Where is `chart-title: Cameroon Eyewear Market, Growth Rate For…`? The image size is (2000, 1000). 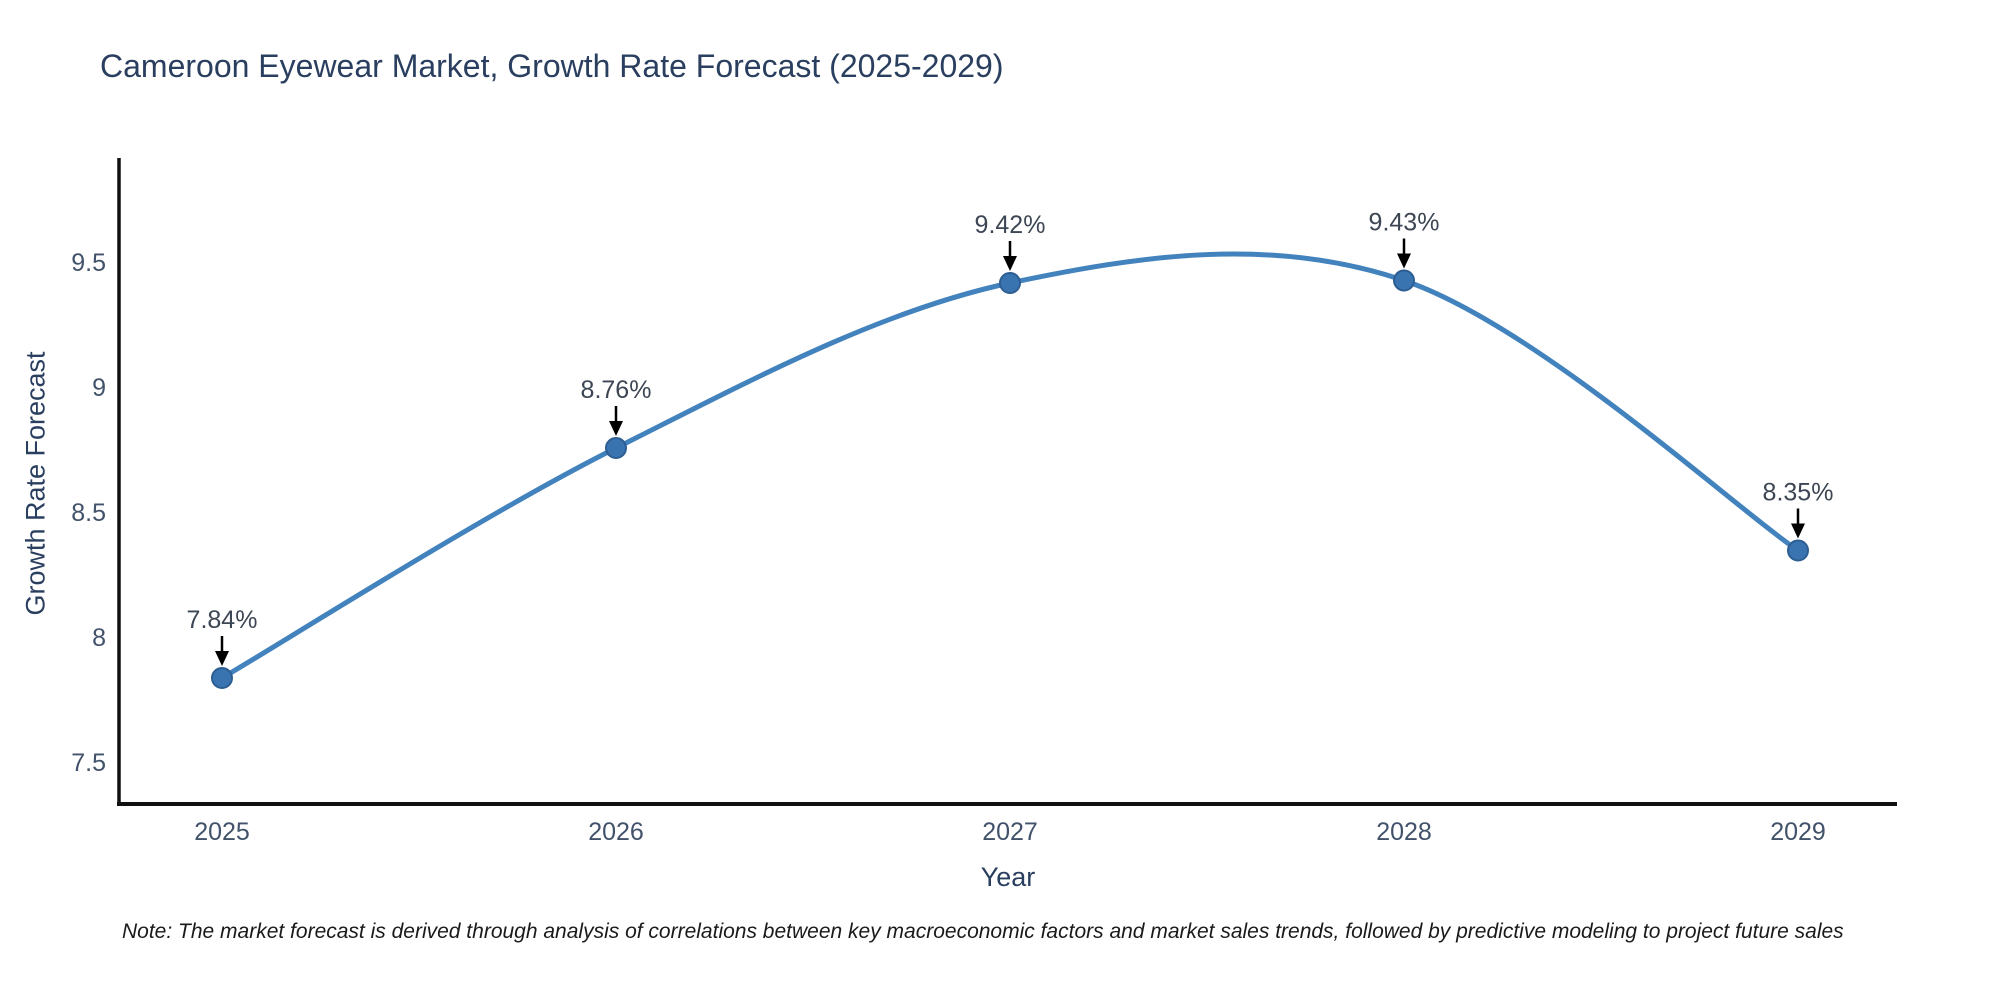 chart-title: Cameroon Eyewear Market, Growth Rate For… is located at coordinates (552, 66).